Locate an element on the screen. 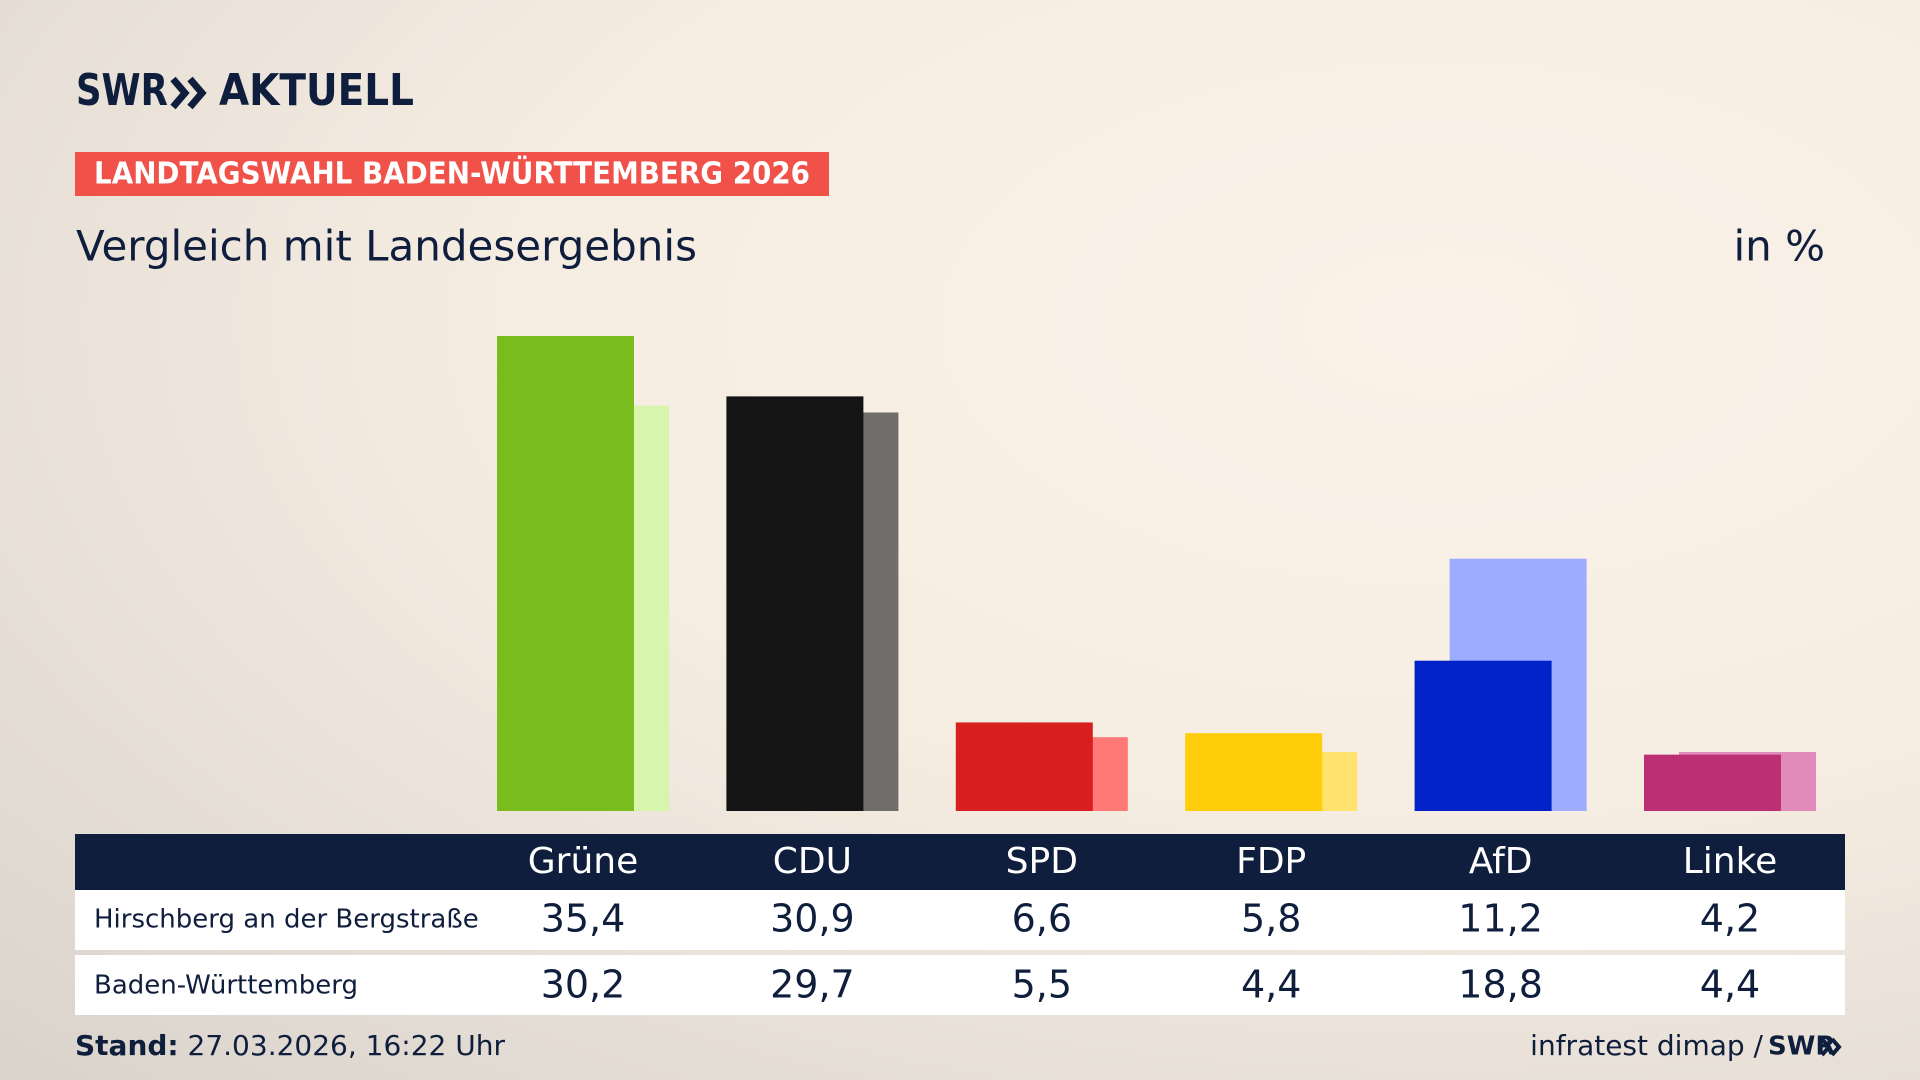 The image size is (1920, 1080). category-label: FDP is located at coordinates (1271, 861).